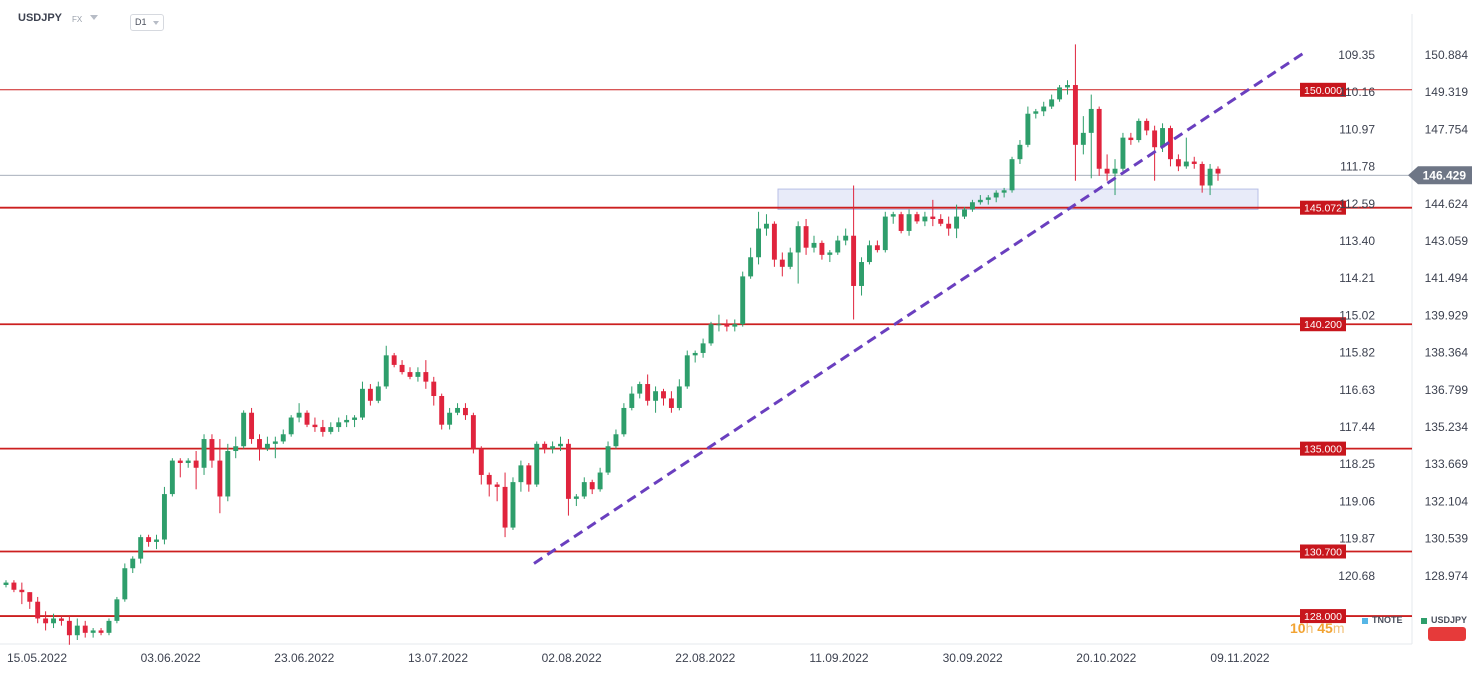 This screenshot has height=674, width=1482. I want to click on left-axis-tick-label: 117.44, so click(1357, 427).